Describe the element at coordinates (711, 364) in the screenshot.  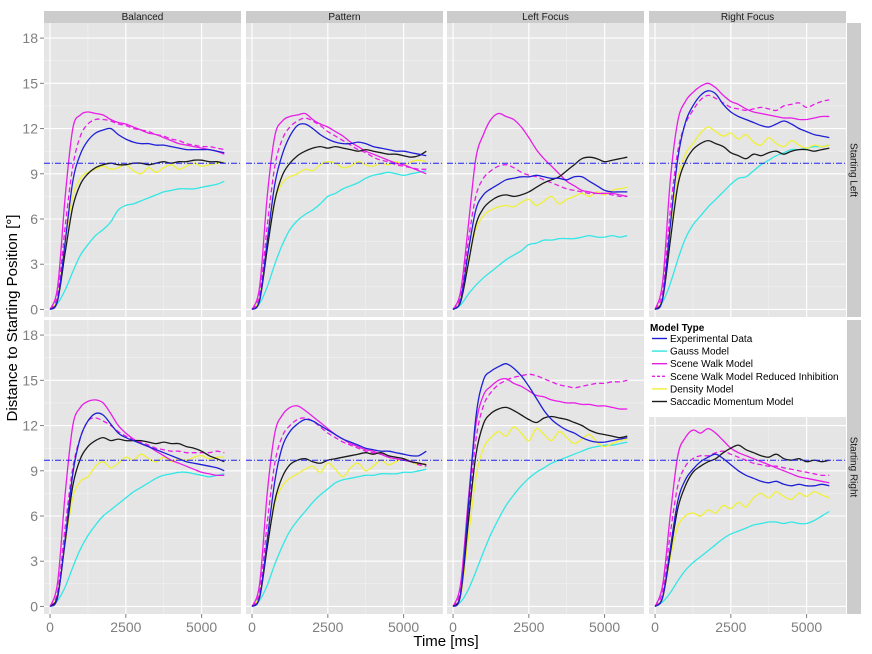
I see `legend-label-scene-walk-model: Scene Walk Model` at that location.